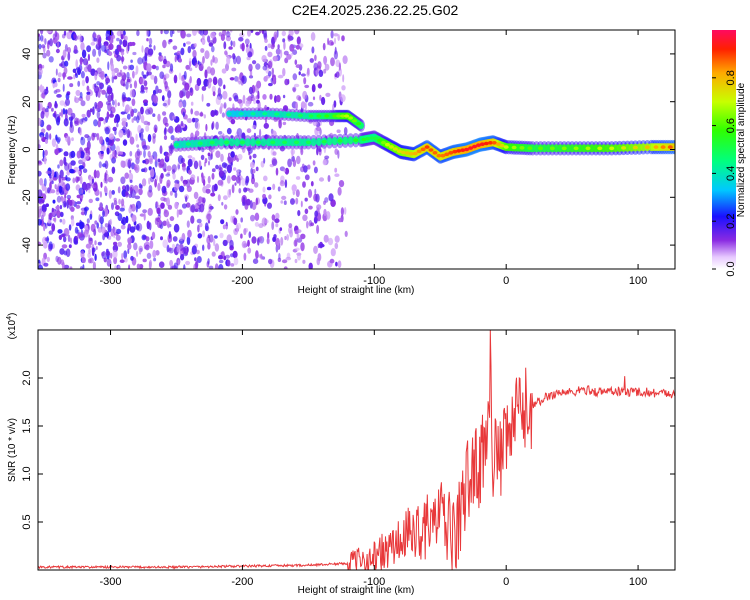 This screenshot has height=600, width=750. Describe the element at coordinates (242, 582) in the screenshot. I see `x-tick-label: -200` at that location.